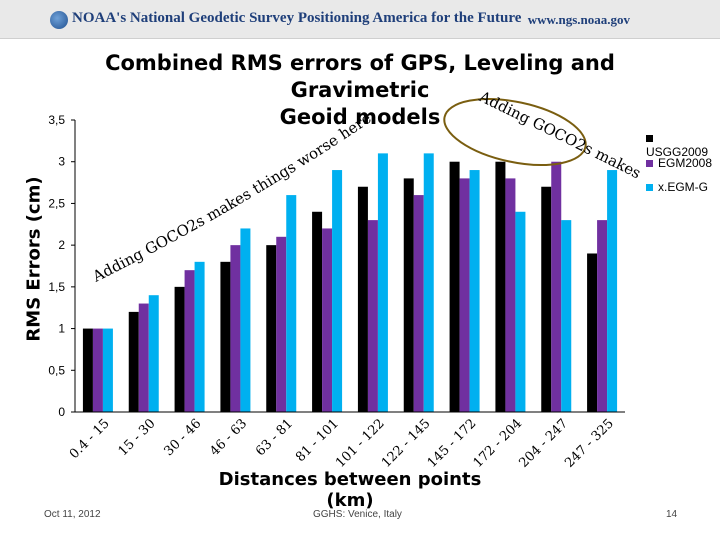 Image resolution: width=720 pixels, height=540 pixels. I want to click on chart-title-line-2: Geoid models, so click(360, 117).